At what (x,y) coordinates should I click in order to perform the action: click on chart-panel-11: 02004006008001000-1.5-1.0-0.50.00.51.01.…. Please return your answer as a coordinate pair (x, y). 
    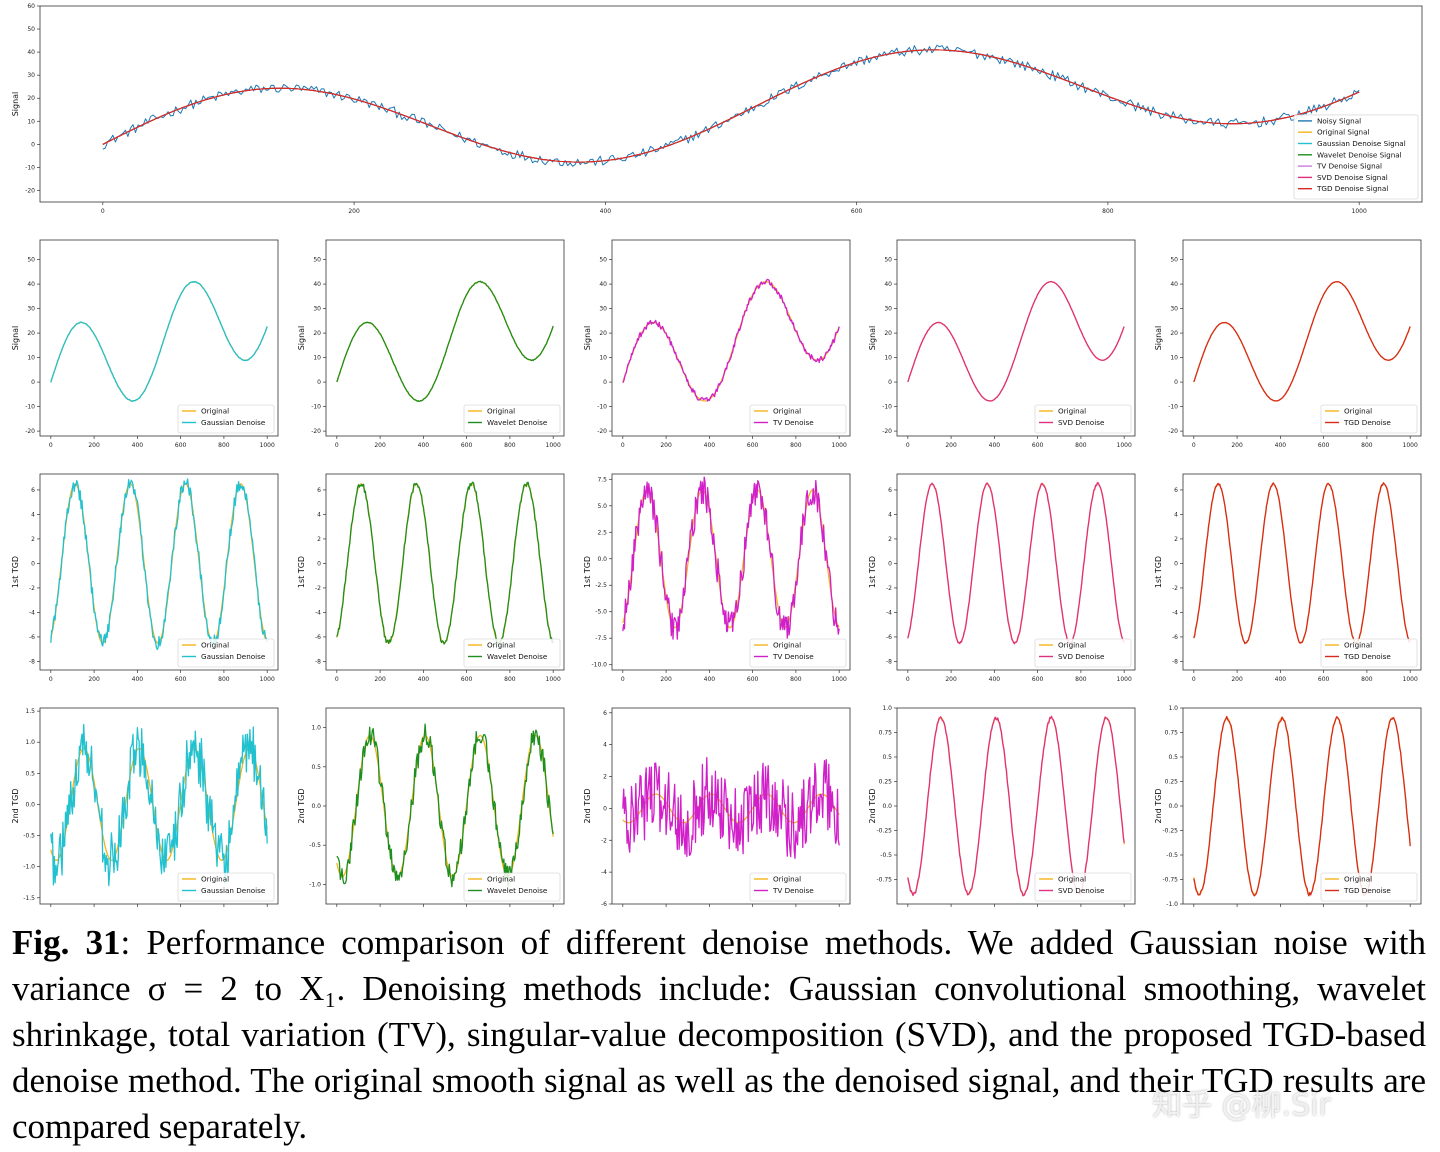
    Looking at the image, I should click on (145, 807).